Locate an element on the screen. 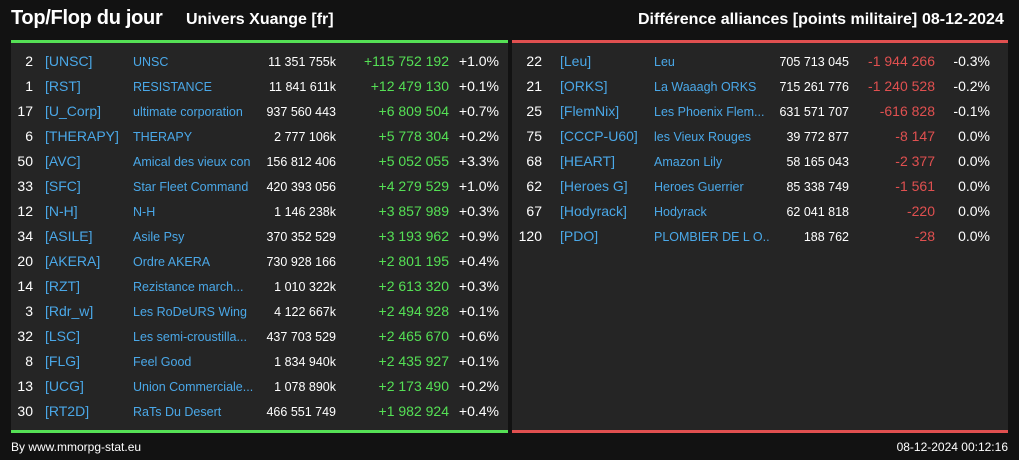  alliance-name-link: La Waaagh ORKS is located at coordinates (705, 87).